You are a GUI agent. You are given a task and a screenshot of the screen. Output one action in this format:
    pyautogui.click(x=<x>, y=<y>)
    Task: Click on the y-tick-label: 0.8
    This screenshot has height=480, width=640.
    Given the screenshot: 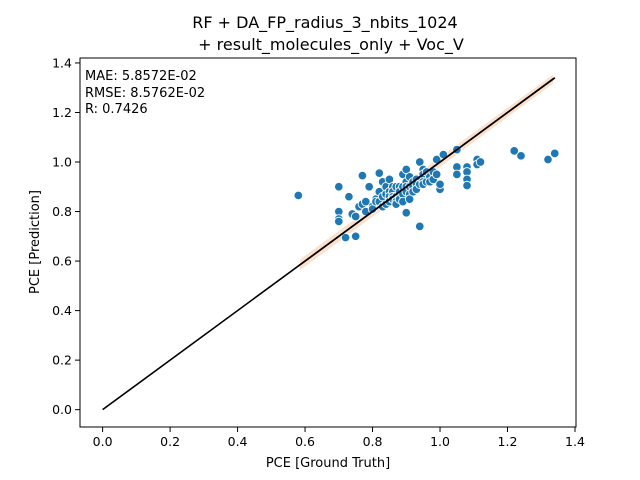 What is the action you would take?
    pyautogui.click(x=62, y=211)
    